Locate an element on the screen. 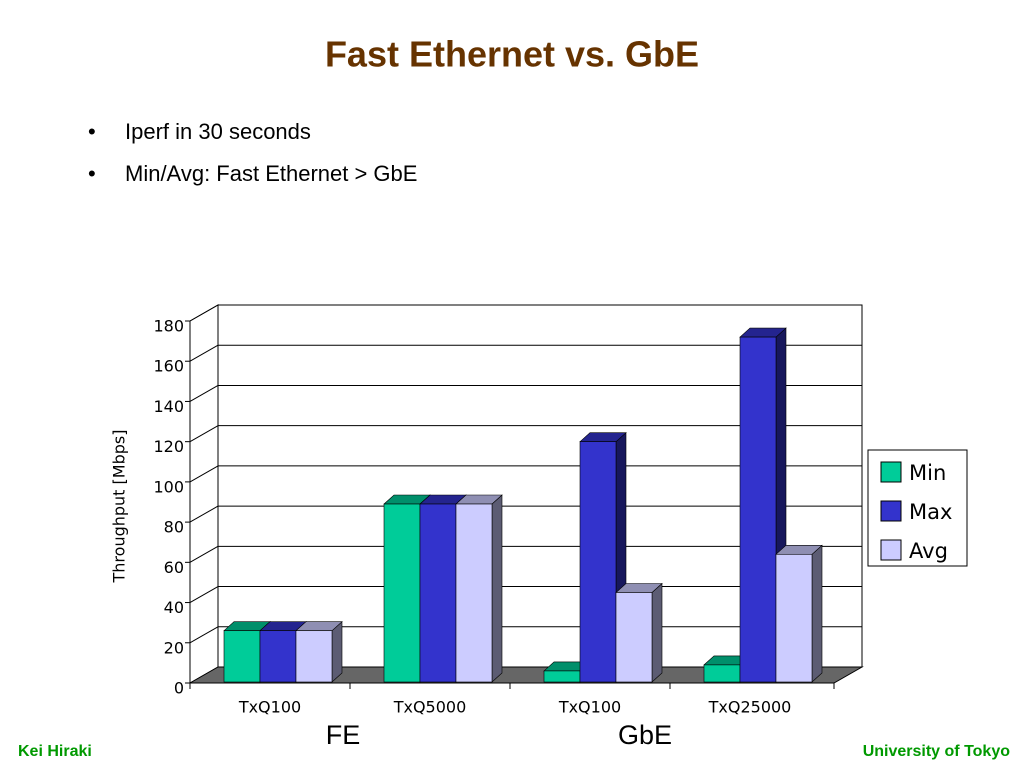 The width and height of the screenshot is (1024, 773). bullet: Min/Avg: Fast Ethernet > GbE is located at coordinates (271, 173).